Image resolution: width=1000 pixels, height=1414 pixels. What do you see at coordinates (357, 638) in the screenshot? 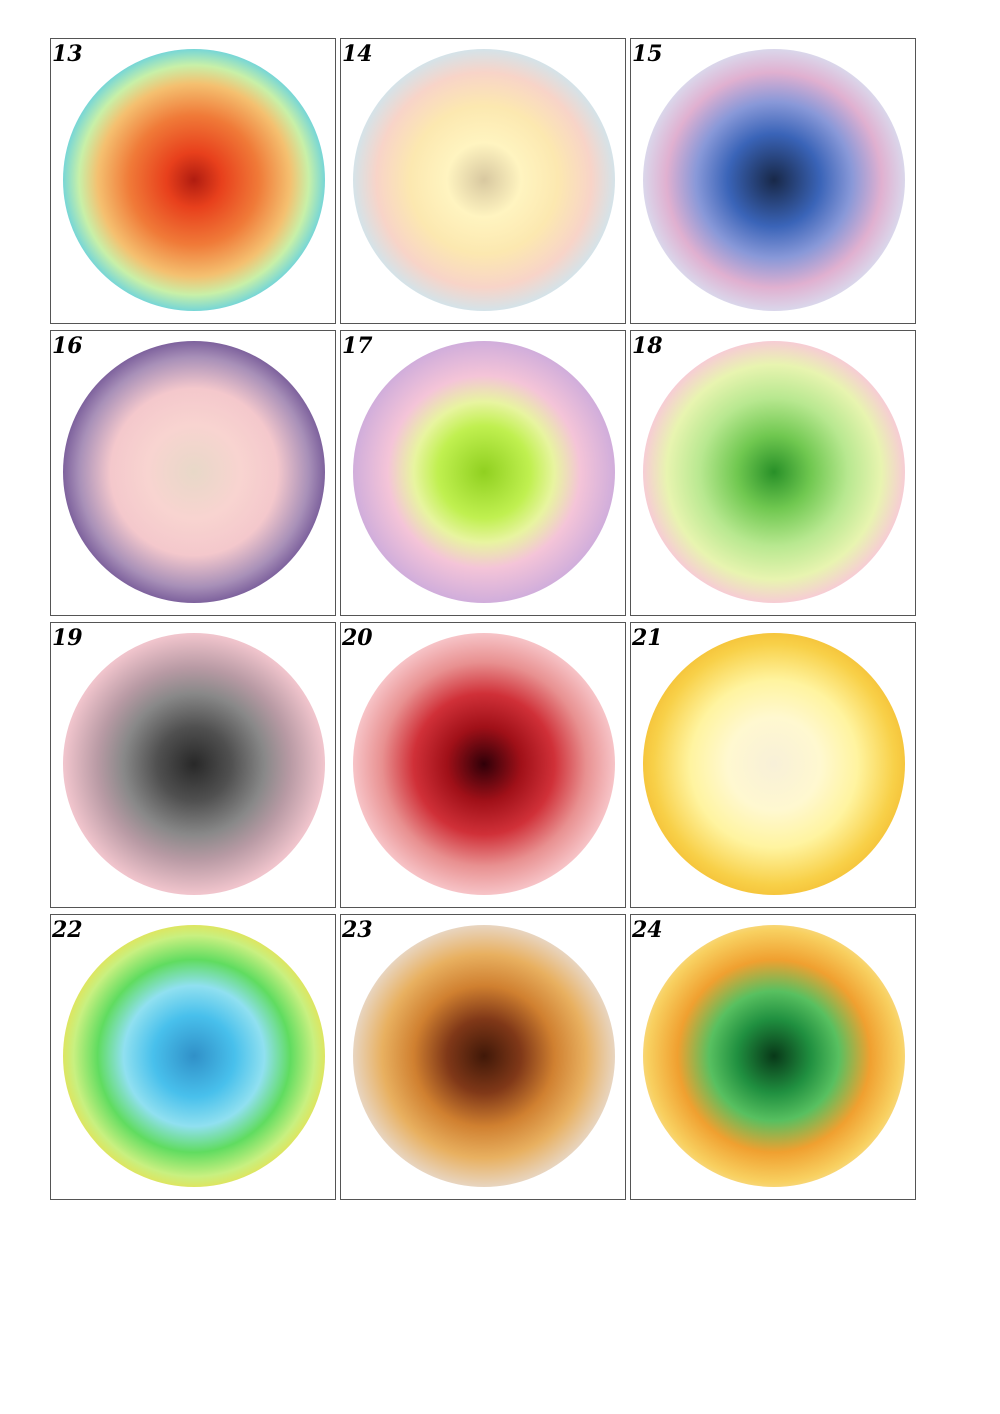
I see `yarn-number: 20` at bounding box center [357, 638].